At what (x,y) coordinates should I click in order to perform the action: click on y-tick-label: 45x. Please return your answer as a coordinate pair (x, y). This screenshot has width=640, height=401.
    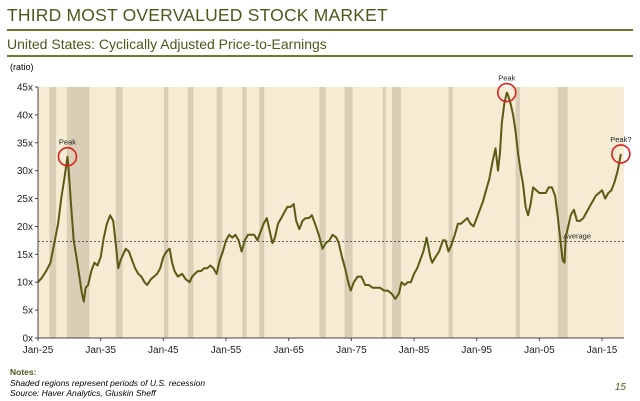
    Looking at the image, I should click on (25, 88).